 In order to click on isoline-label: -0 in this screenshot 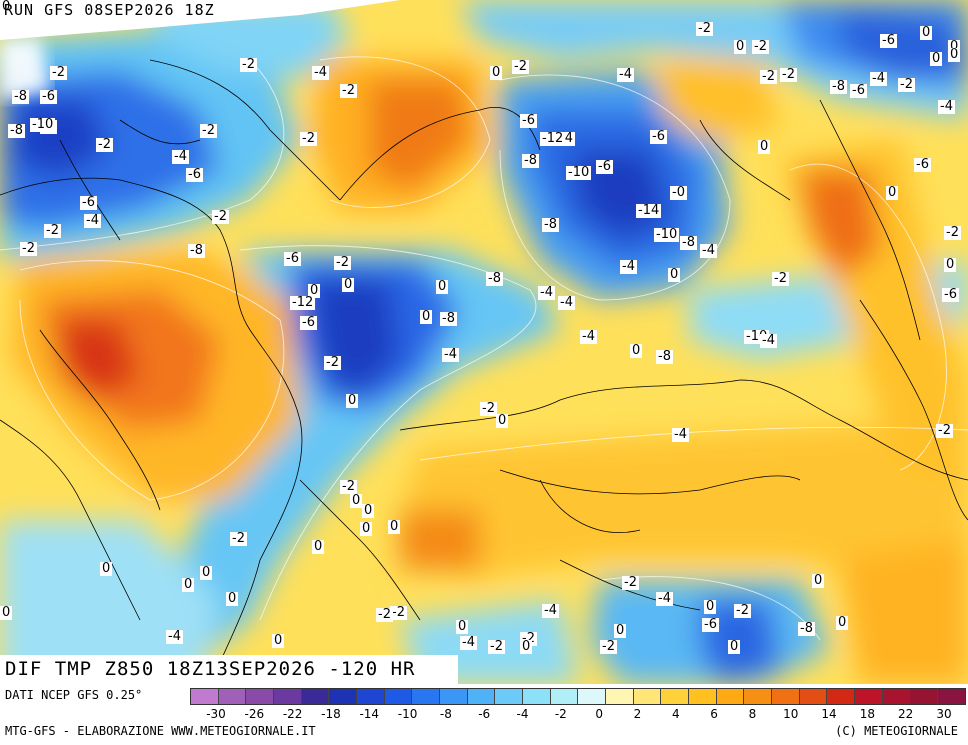, I will do `click(678, 192)`.